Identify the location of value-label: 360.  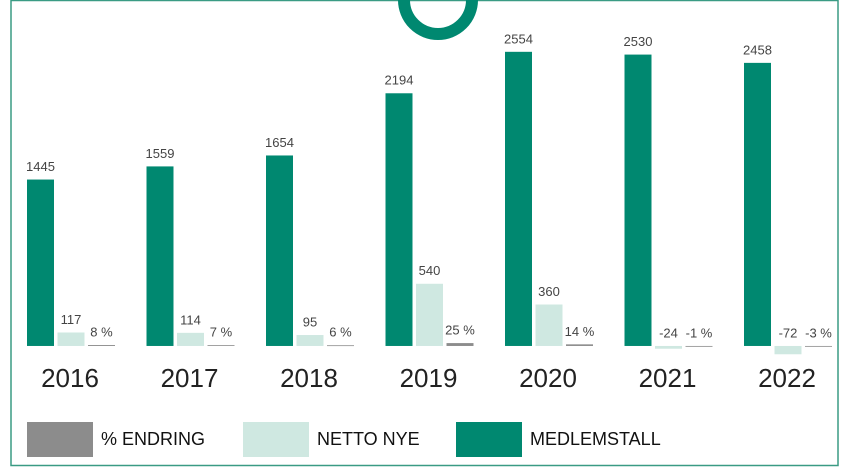
(549, 291).